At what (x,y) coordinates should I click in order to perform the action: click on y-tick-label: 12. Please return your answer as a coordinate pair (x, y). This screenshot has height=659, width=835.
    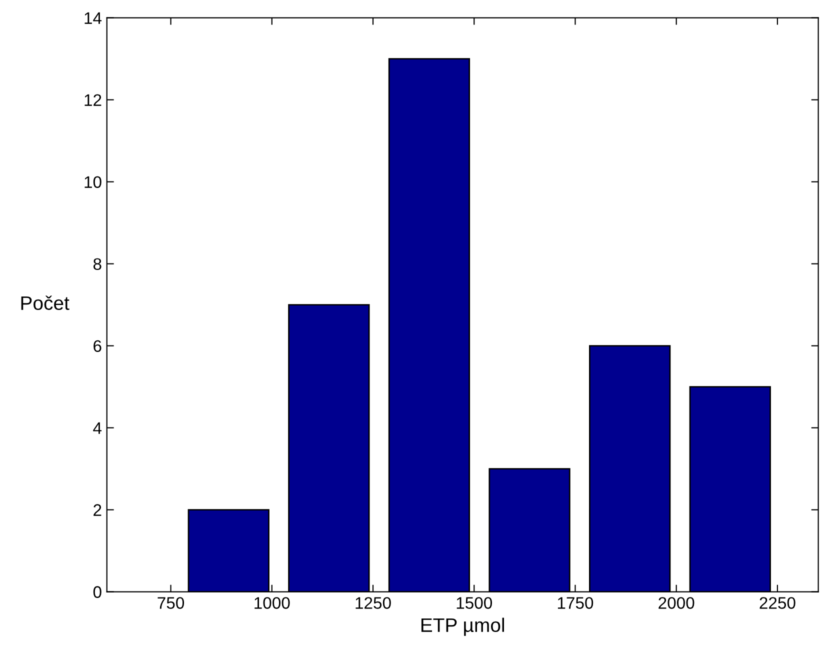
    Looking at the image, I should click on (93, 100).